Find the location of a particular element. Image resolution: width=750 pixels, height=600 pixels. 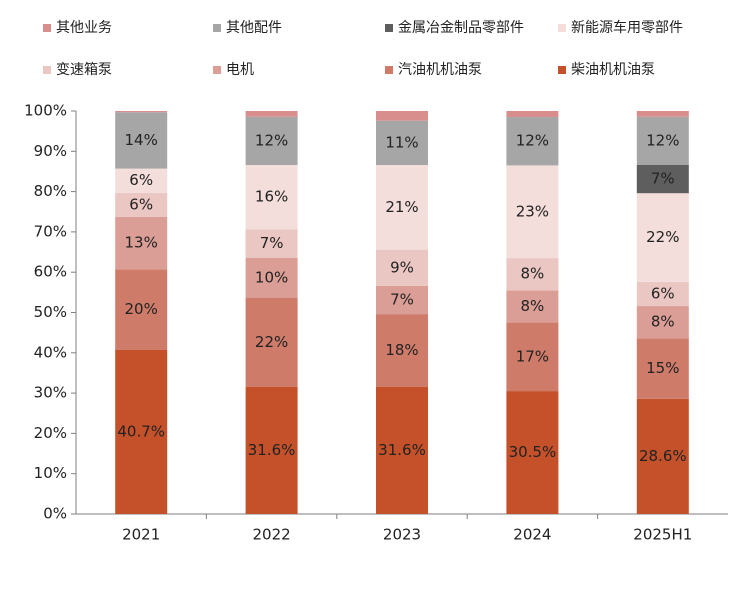

data-label: 14% is located at coordinates (141, 140).